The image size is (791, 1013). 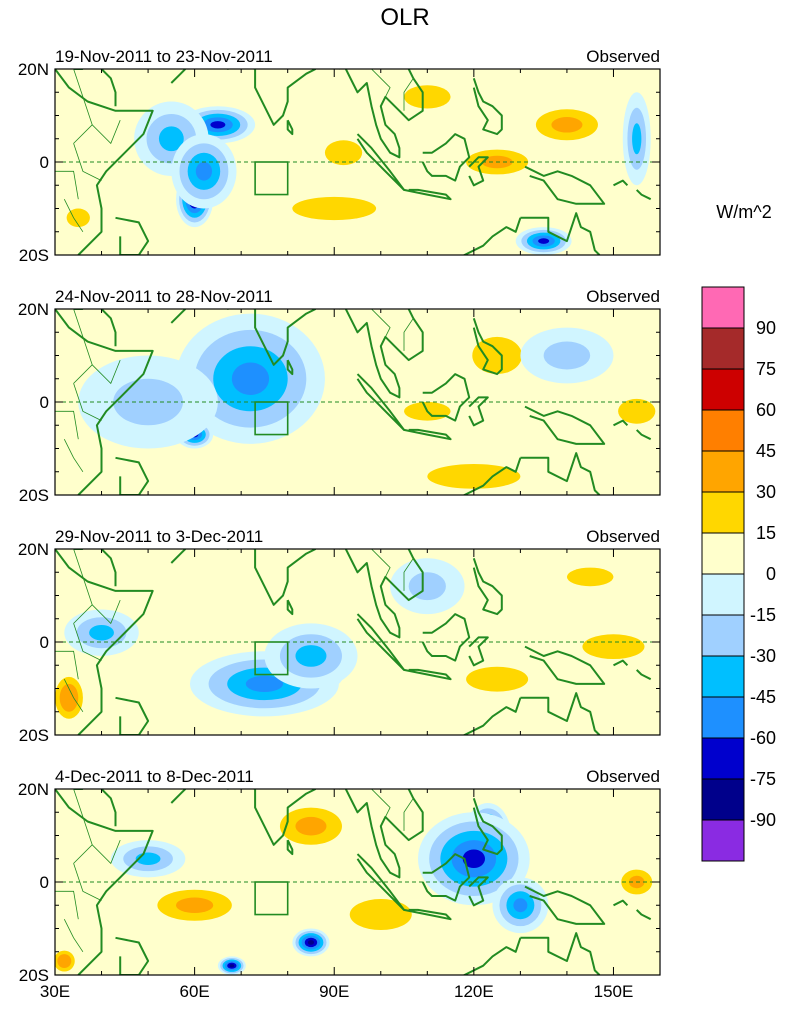 I want to click on colorbar-label: -45, so click(x=763, y=697).